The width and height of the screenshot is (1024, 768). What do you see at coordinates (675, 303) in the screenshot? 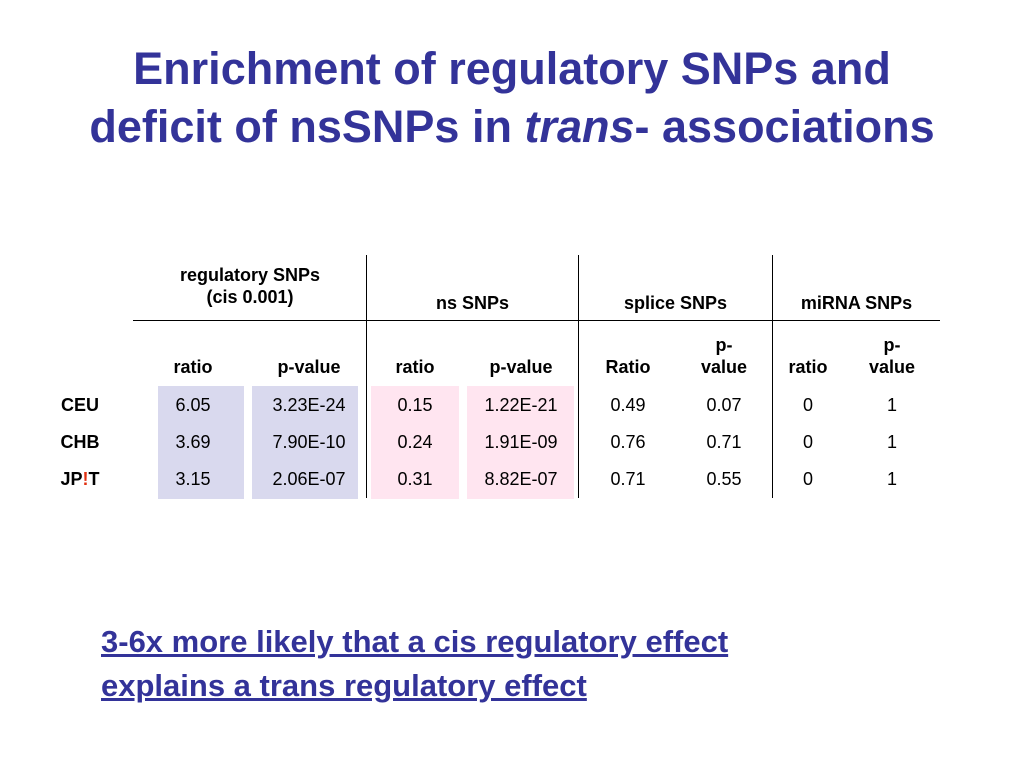
I see `group-header-splice: splice SNPs` at bounding box center [675, 303].